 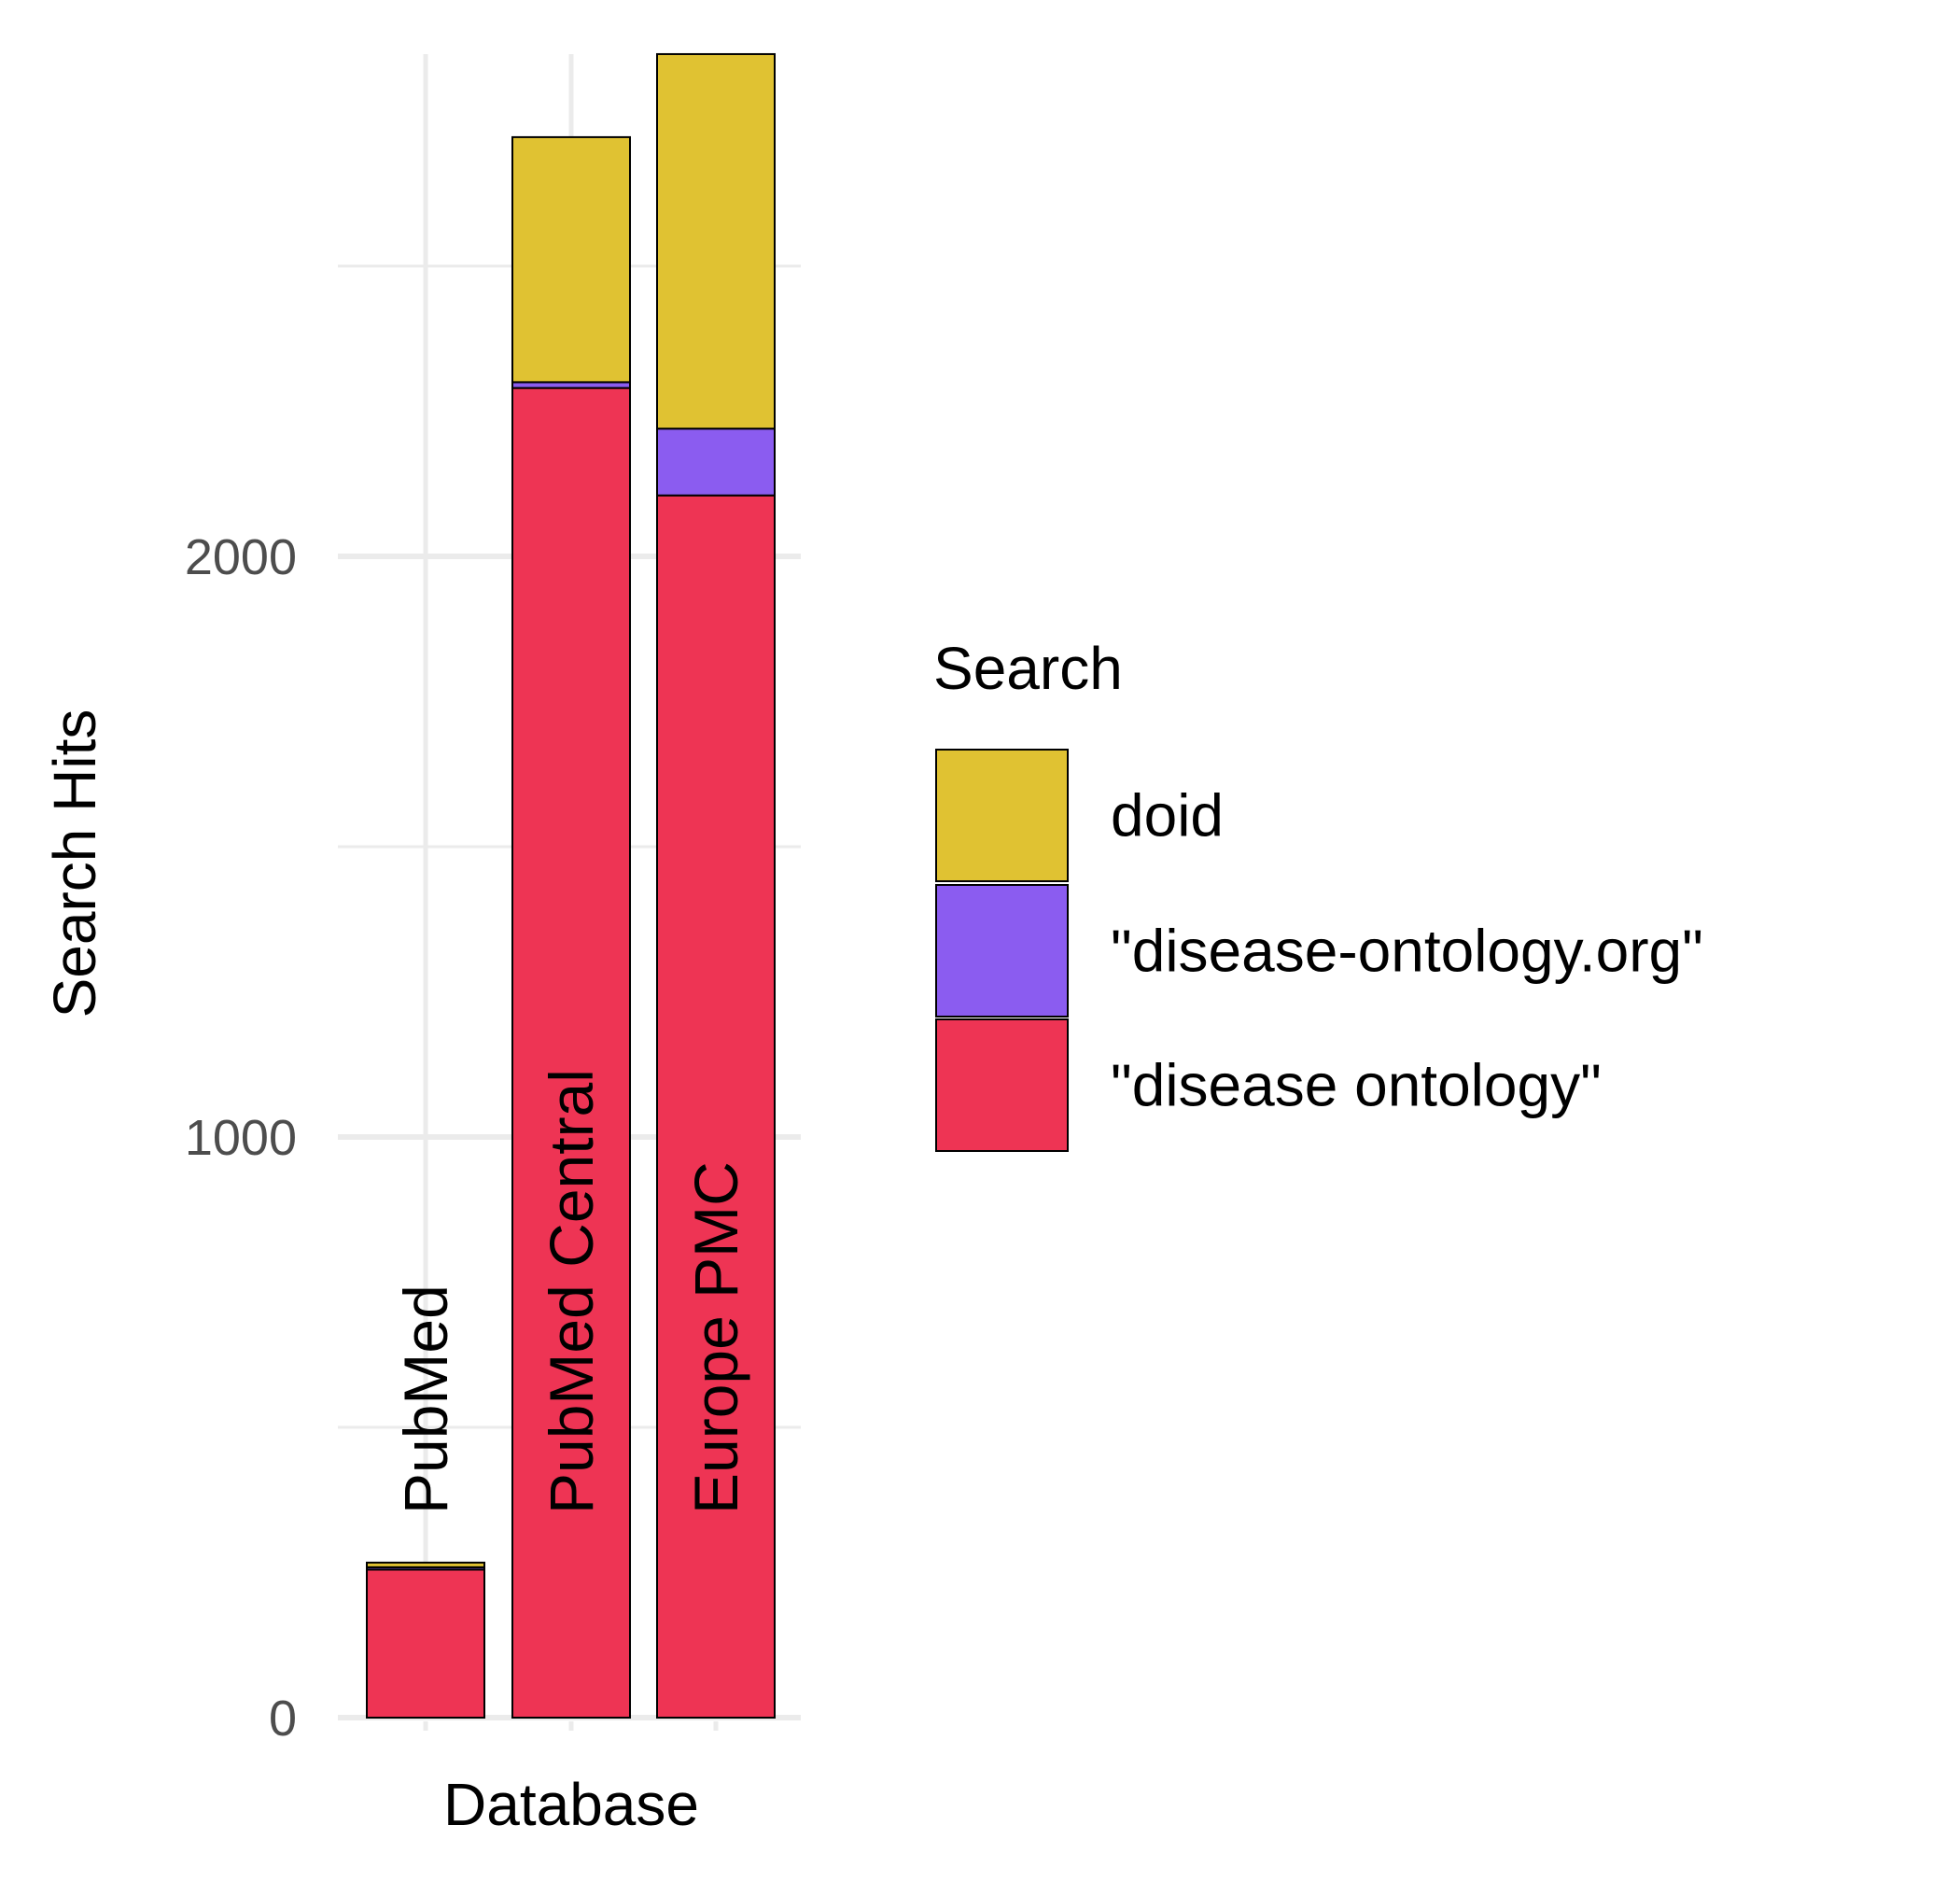 What do you see at coordinates (1028, 668) in the screenshot?
I see `legend-title: Search` at bounding box center [1028, 668].